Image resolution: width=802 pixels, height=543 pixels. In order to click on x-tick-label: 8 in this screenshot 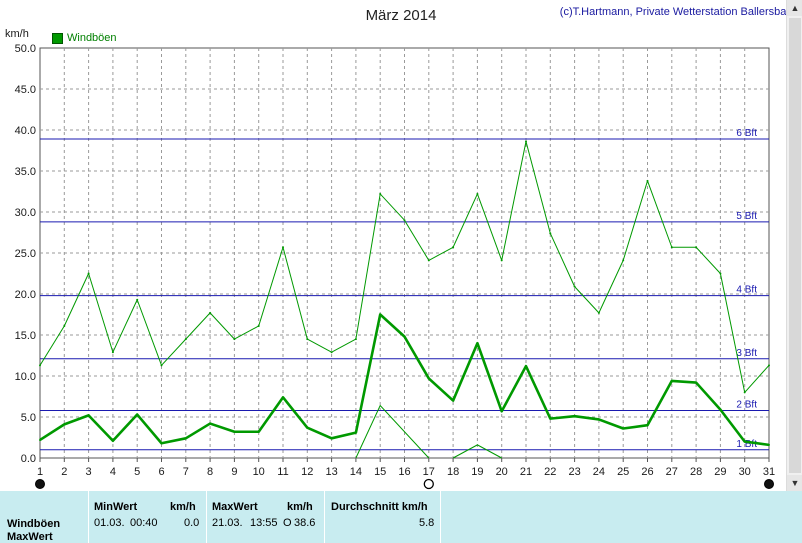, I will do `click(210, 472)`.